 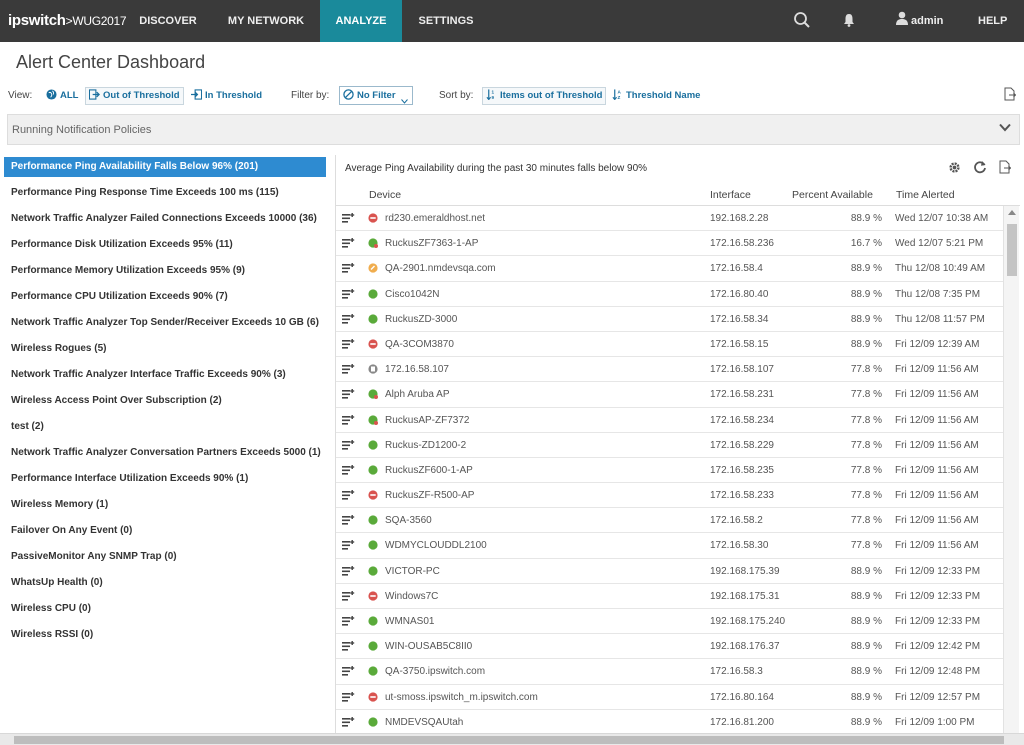 I want to click on column-header-device: Device, so click(x=385, y=195).